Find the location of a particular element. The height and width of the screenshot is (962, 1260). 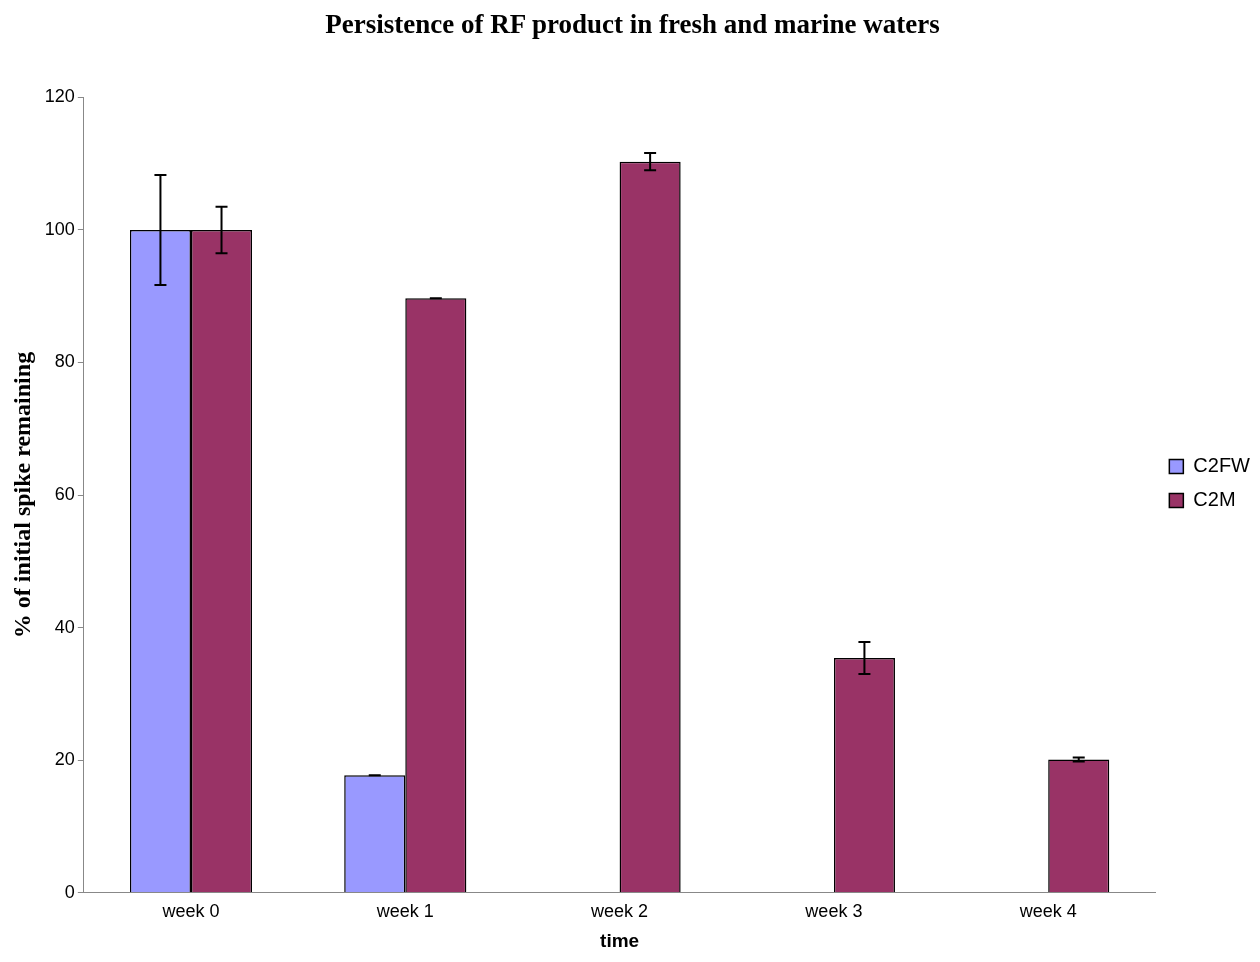

x-tick-label: week 0 is located at coordinates (190, 911).